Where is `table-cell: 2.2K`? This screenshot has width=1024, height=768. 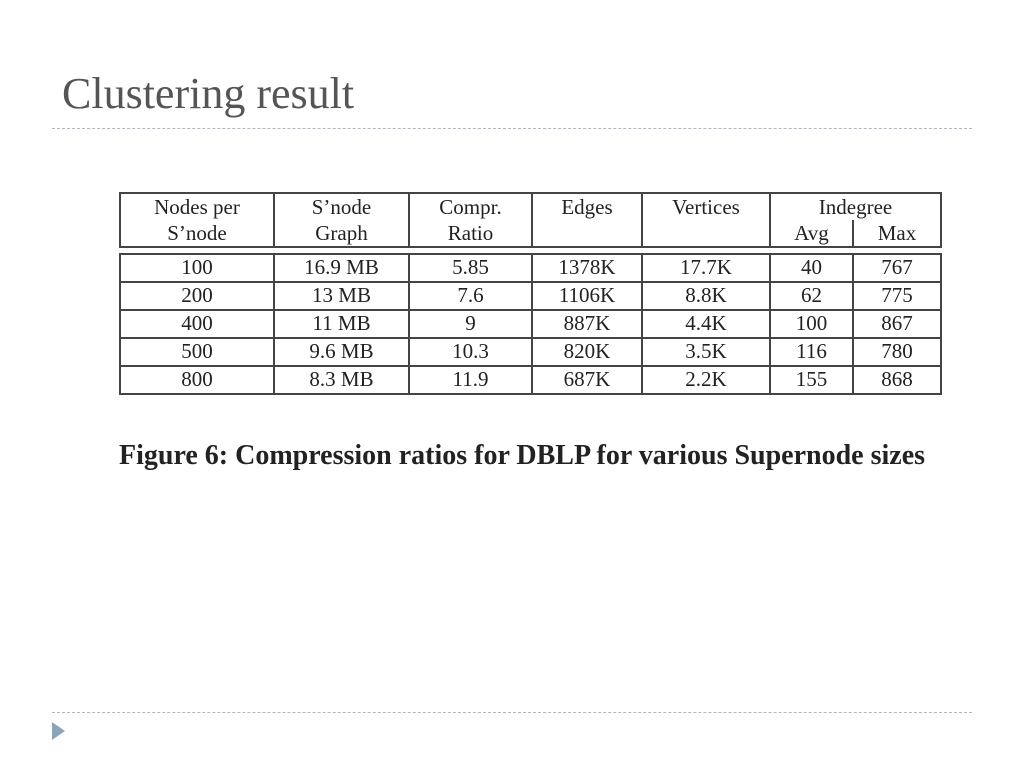
table-cell: 2.2K is located at coordinates (706, 380).